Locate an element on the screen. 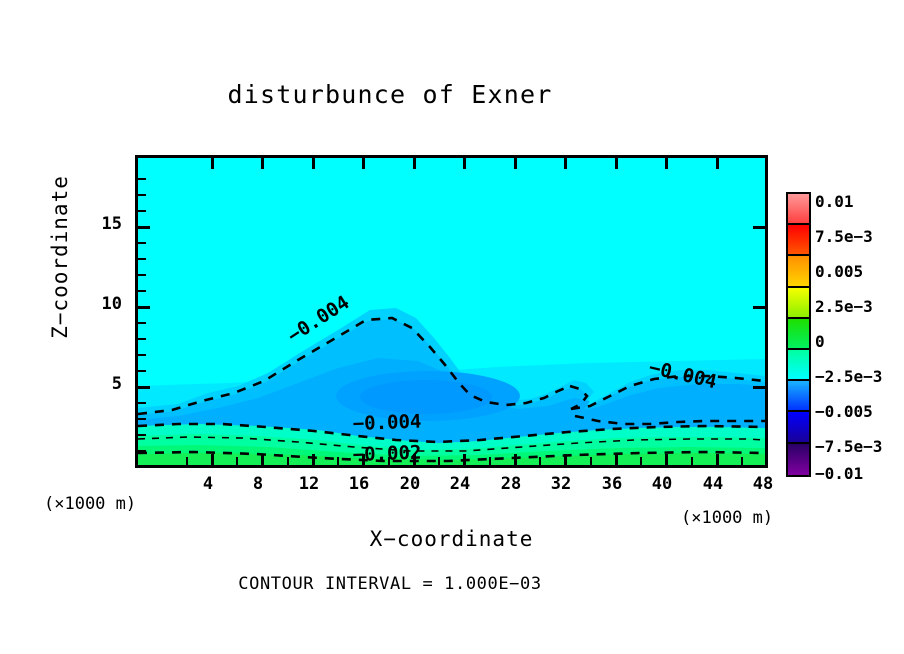 The image size is (904, 654). ytick-label-5: 5 is located at coordinates (116, 384).